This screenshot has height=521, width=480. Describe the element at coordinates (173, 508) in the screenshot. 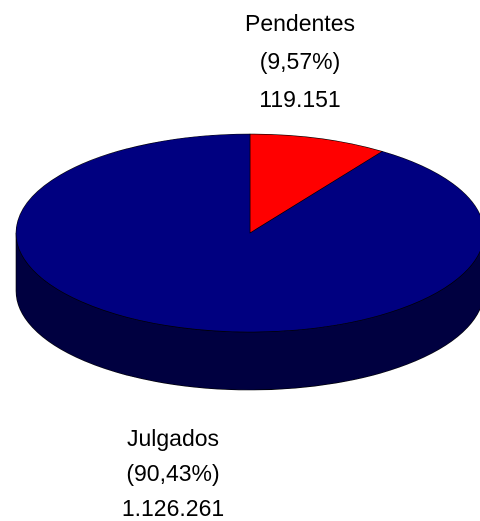

I see `julgados-value-label: 1.126.261` at that location.